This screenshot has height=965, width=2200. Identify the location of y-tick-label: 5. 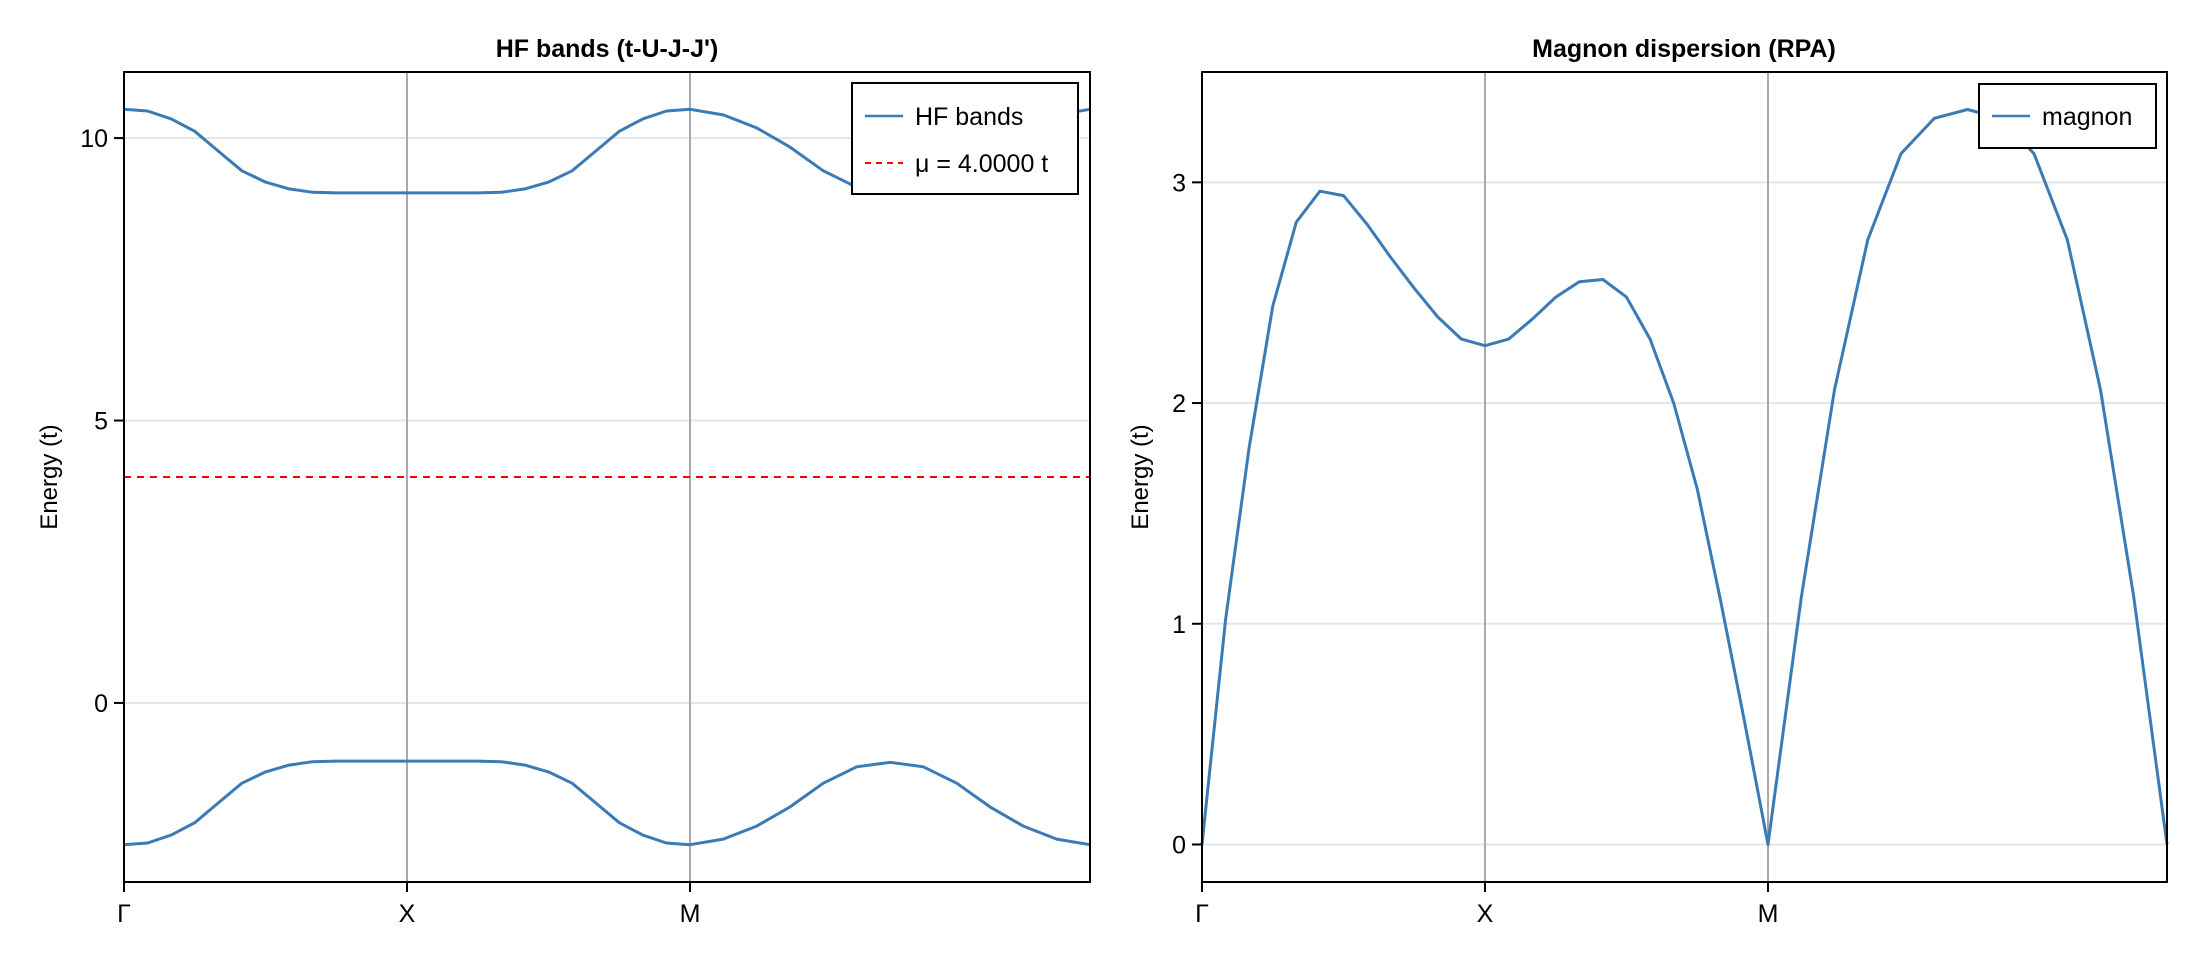
(101, 422).